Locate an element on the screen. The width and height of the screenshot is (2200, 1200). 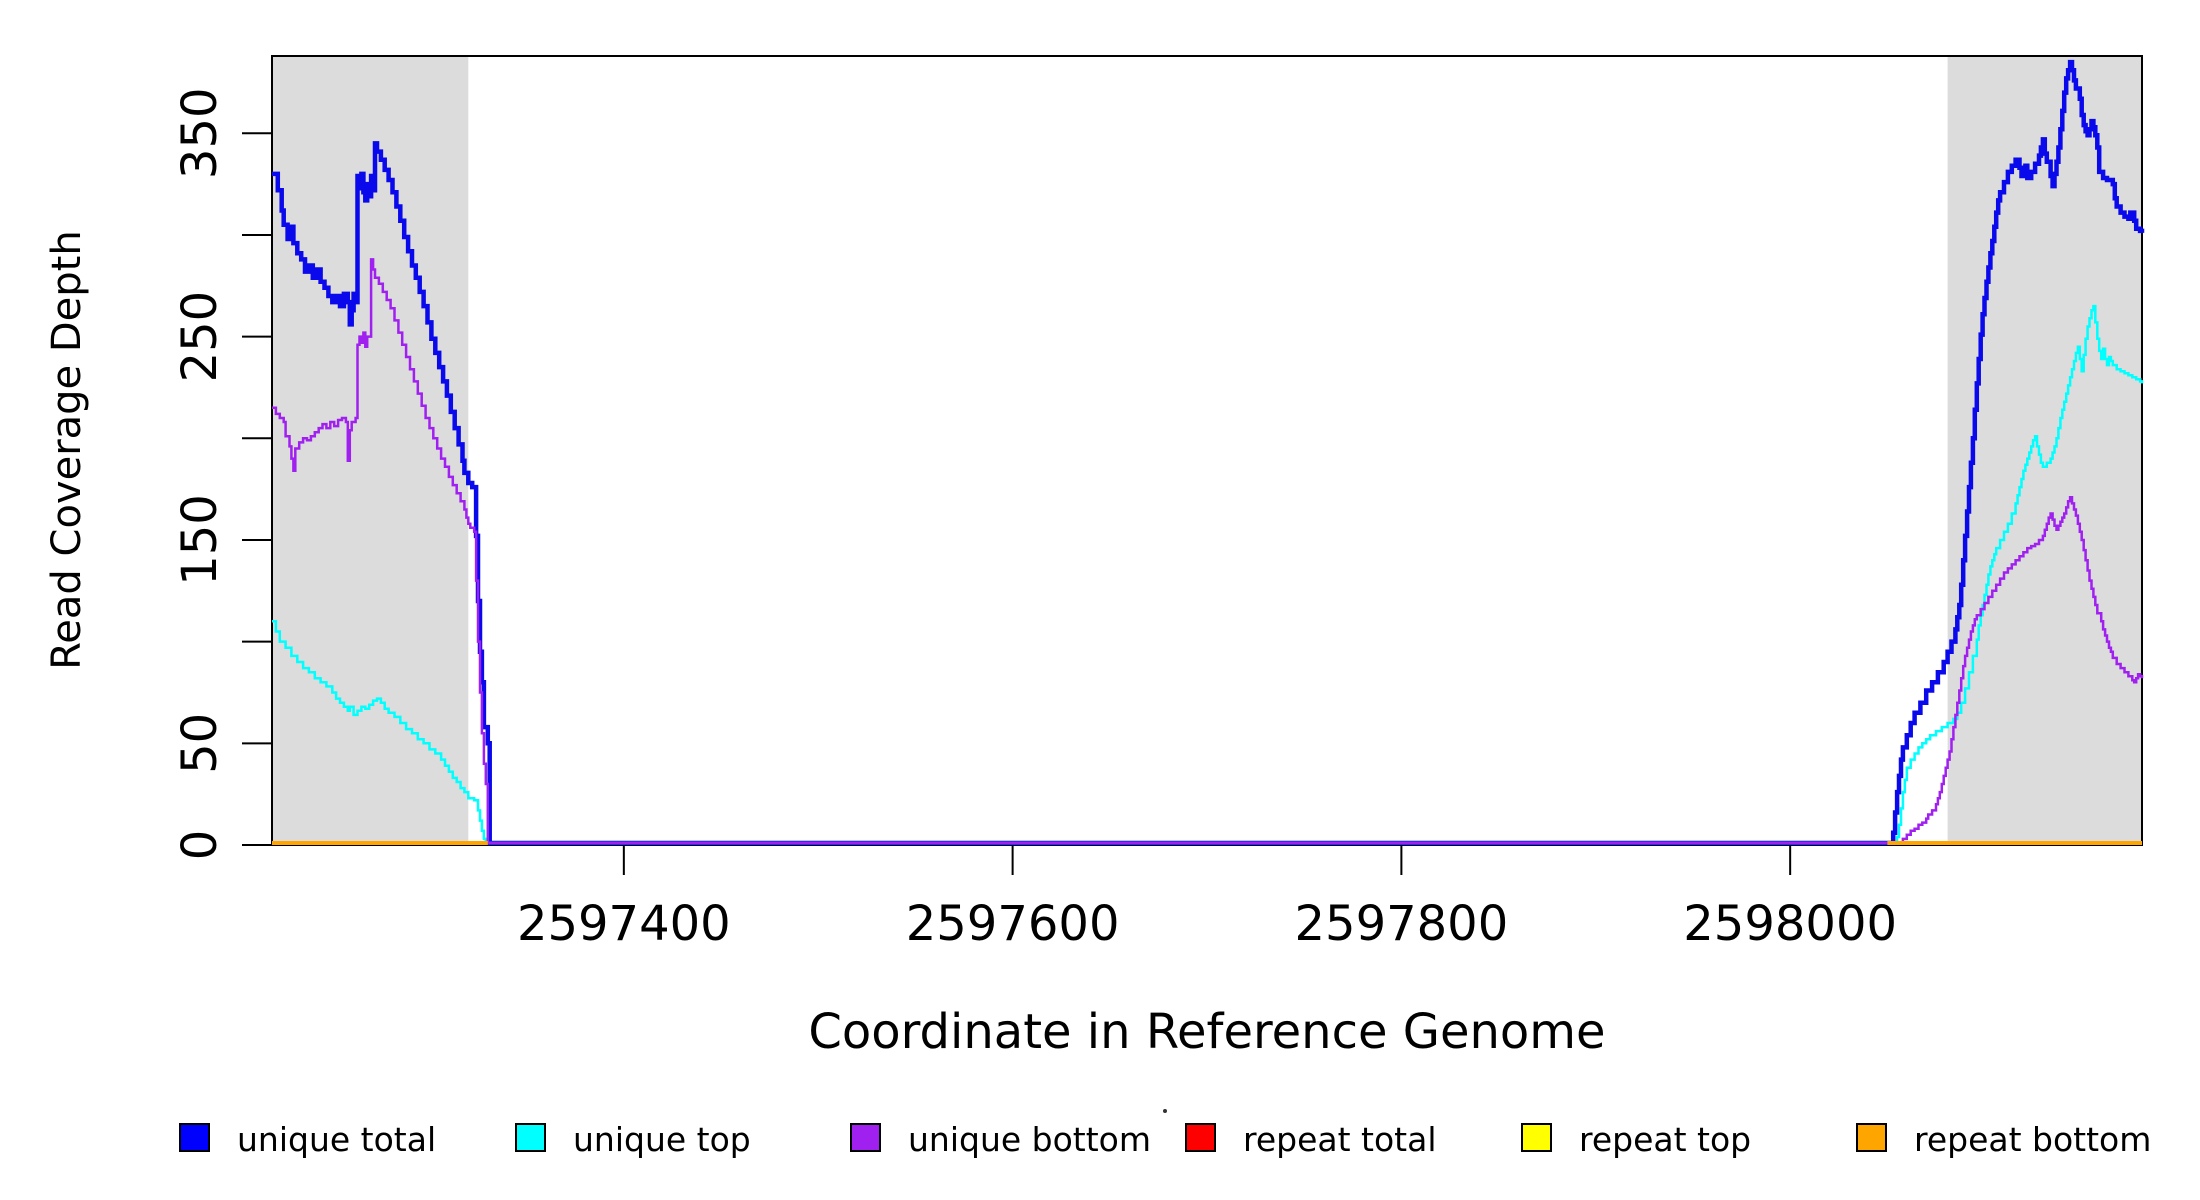
legend-item: repeat top is located at coordinates (1636, 1139).